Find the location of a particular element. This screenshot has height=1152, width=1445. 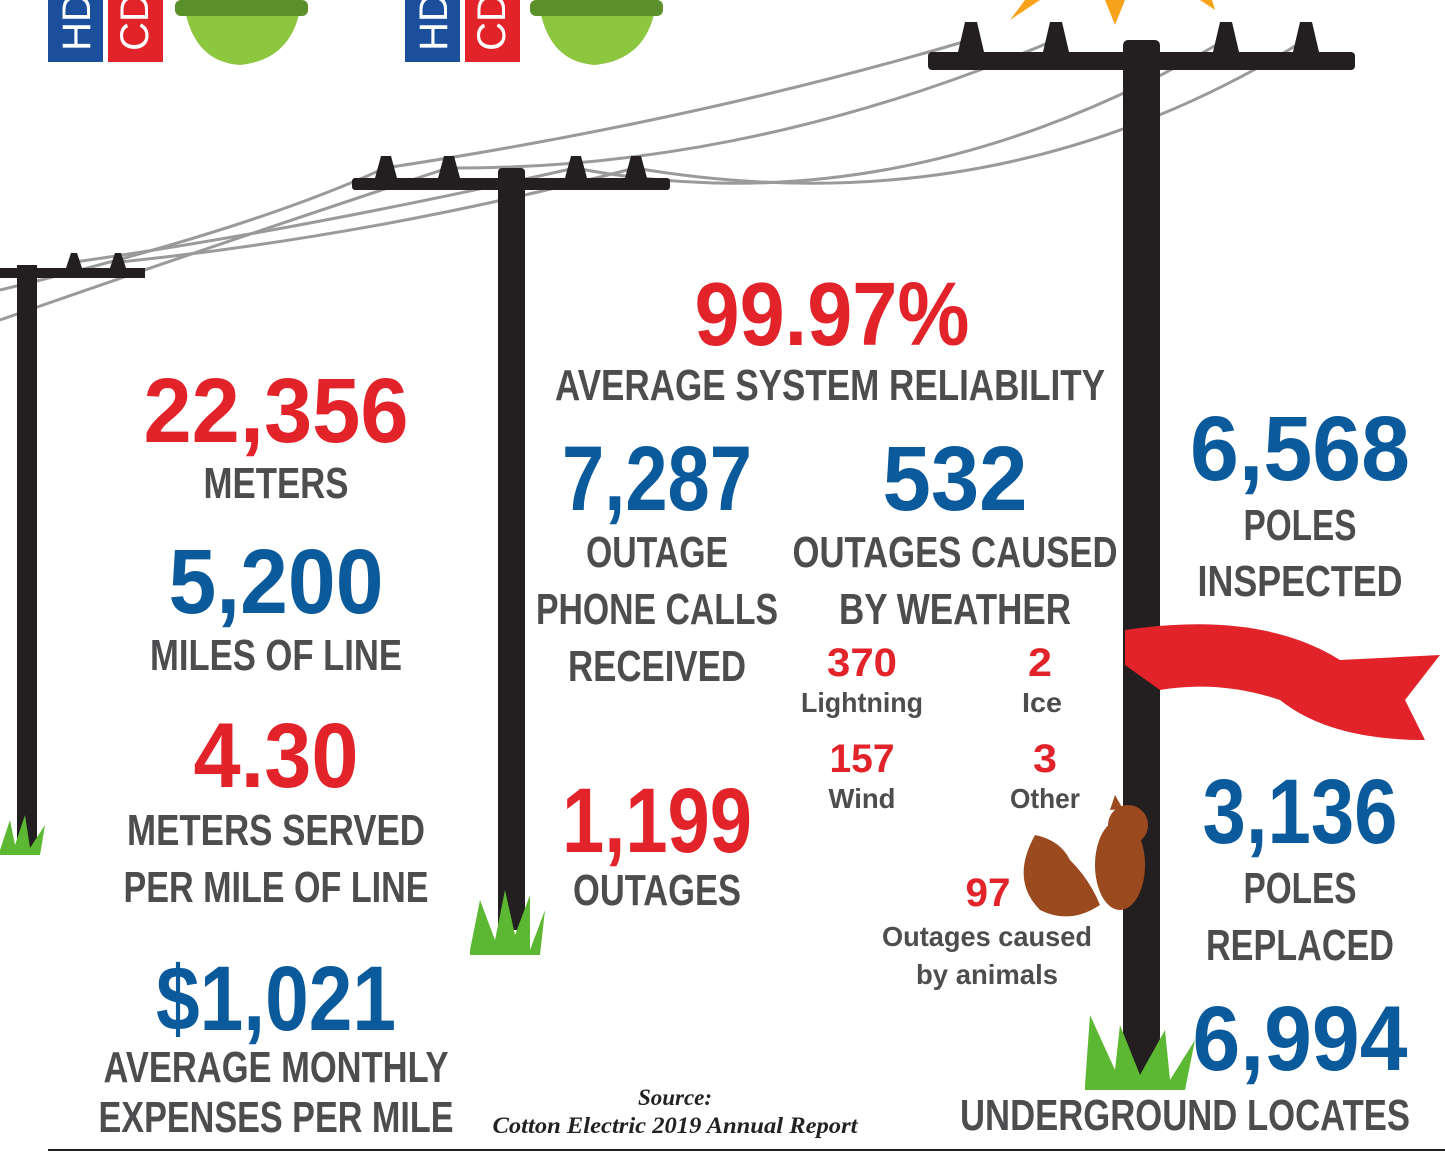

weather-value: 2 is located at coordinates (1040, 663).